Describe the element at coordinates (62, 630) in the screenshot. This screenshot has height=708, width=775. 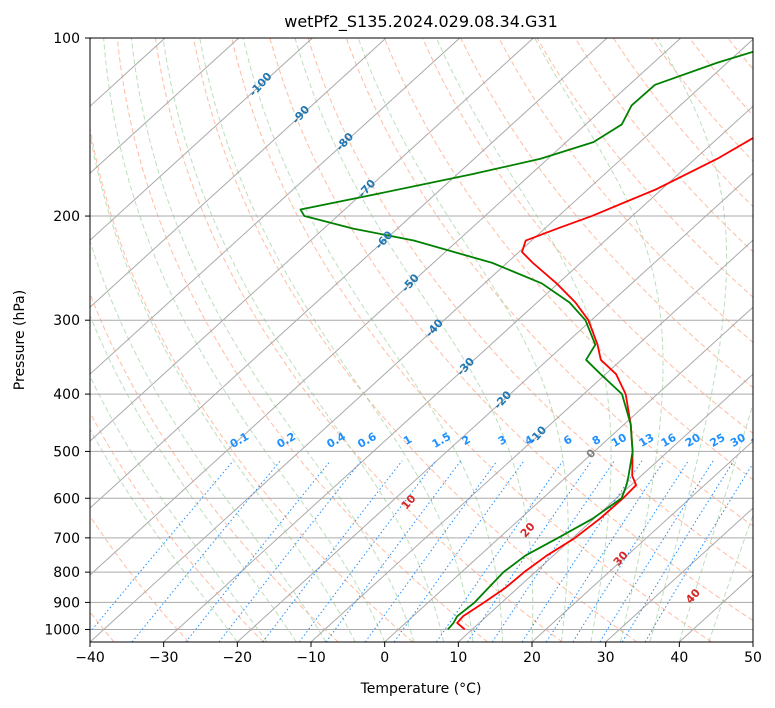
I see `y-tick-label: 1000` at that location.